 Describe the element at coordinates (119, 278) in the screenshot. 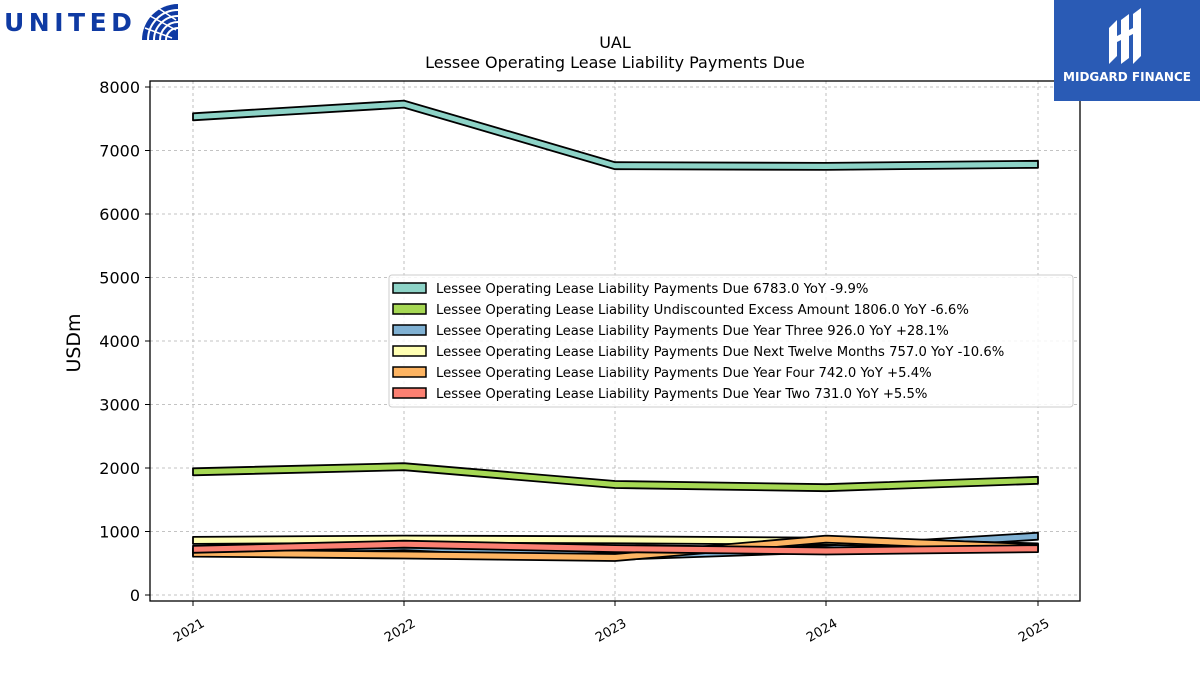

I see `y-tick-label: 5000` at that location.